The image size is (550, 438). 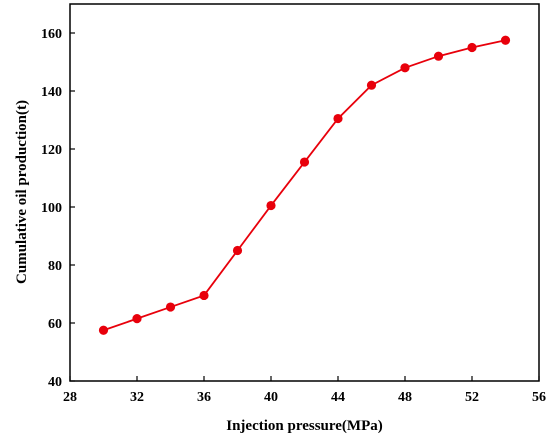 I want to click on y-axis-ticks: 40 60 80 100 120 140 160, so click(x=58, y=208).